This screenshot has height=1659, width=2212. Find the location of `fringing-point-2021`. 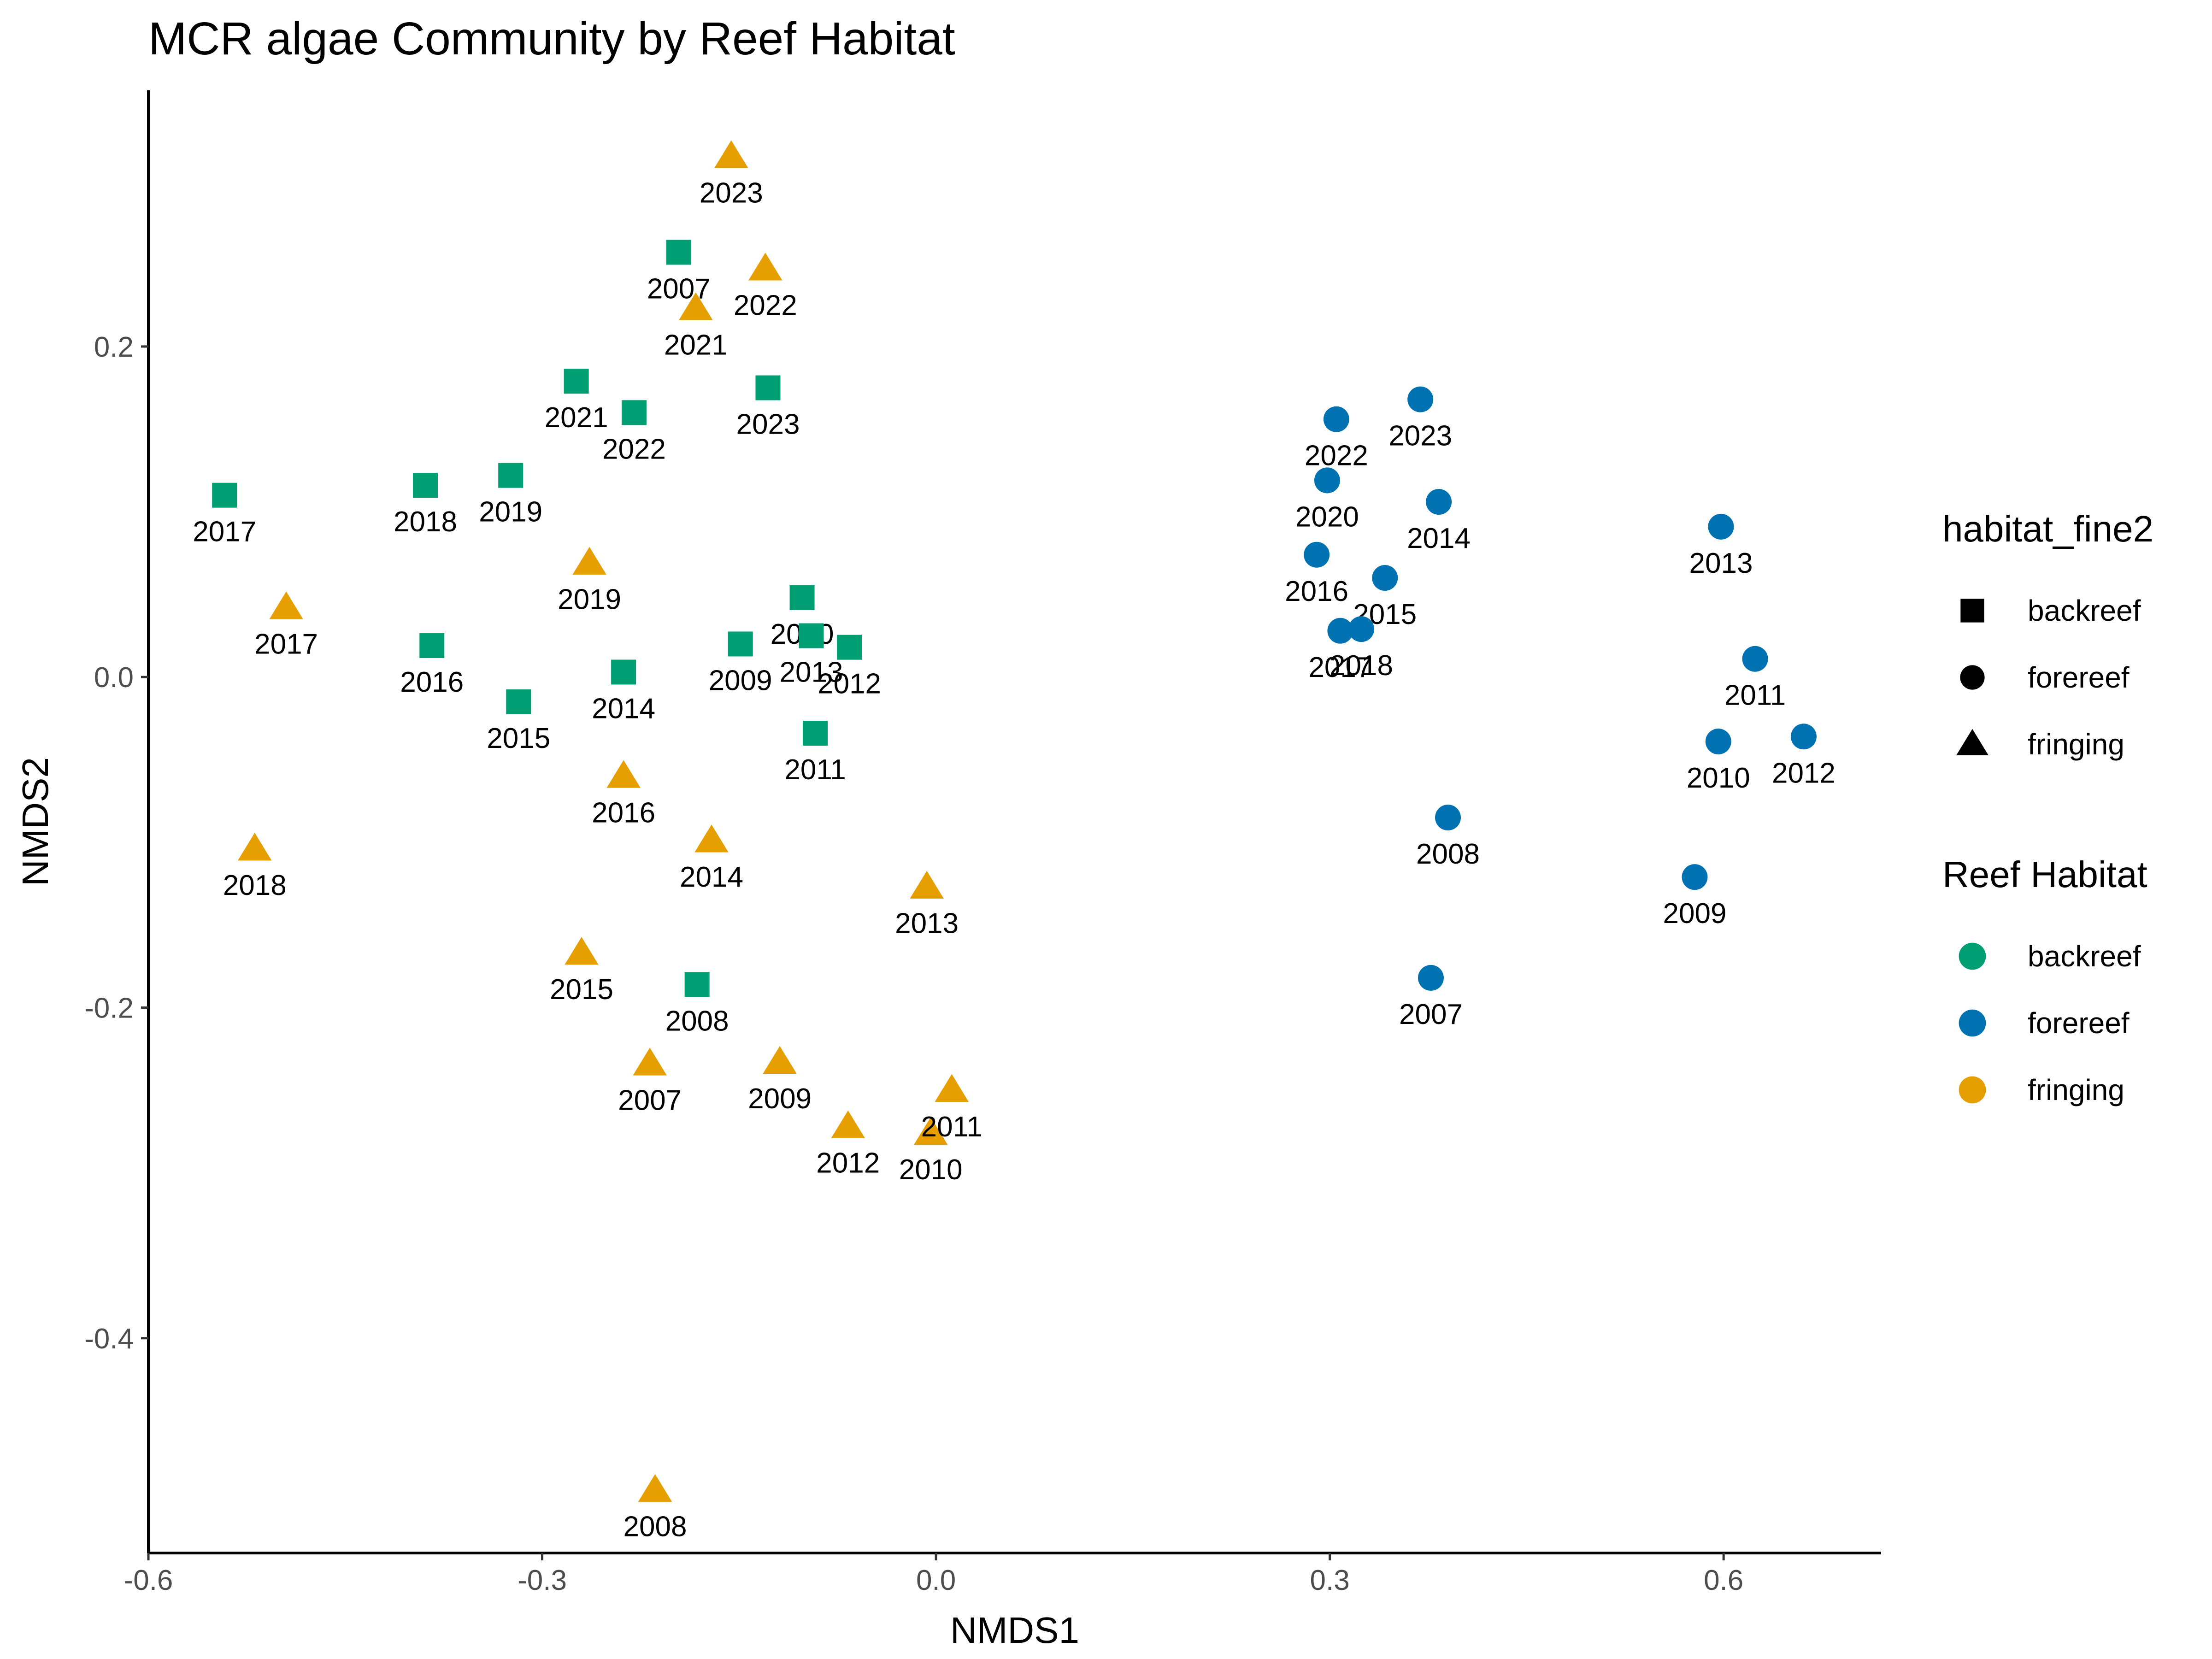

fringing-point-2021 is located at coordinates (696, 306).